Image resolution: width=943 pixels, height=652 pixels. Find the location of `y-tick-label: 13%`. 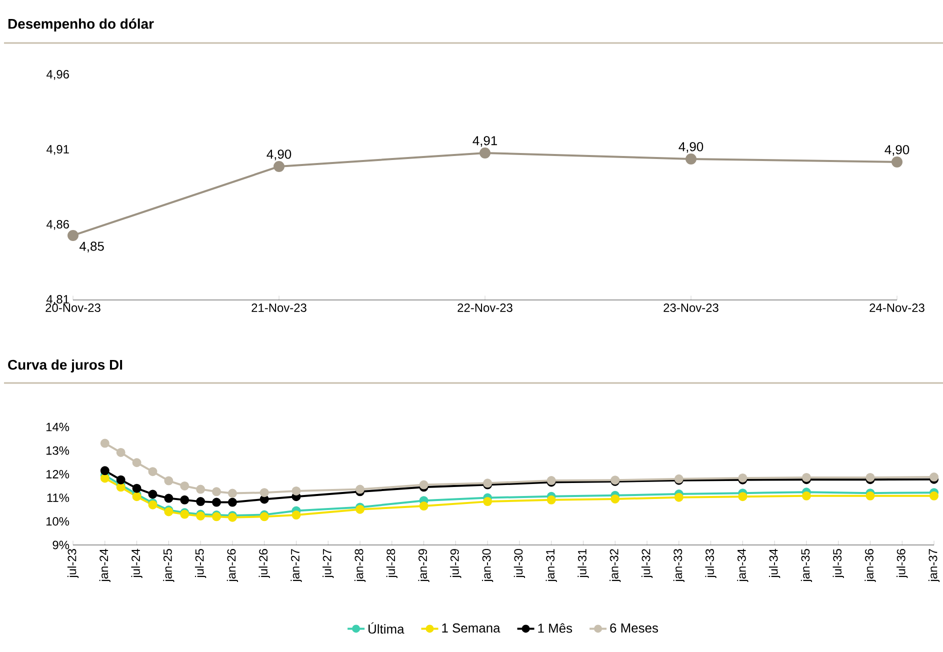

y-tick-label: 13% is located at coordinates (58, 450).